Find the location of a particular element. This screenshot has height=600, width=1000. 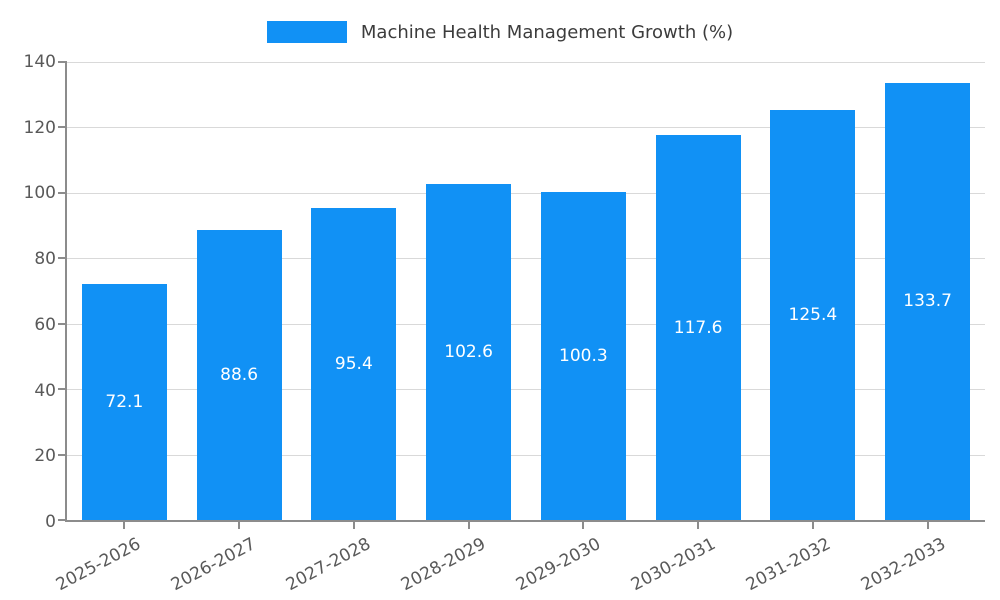

bar-value-label: 100.3 is located at coordinates (583, 355).